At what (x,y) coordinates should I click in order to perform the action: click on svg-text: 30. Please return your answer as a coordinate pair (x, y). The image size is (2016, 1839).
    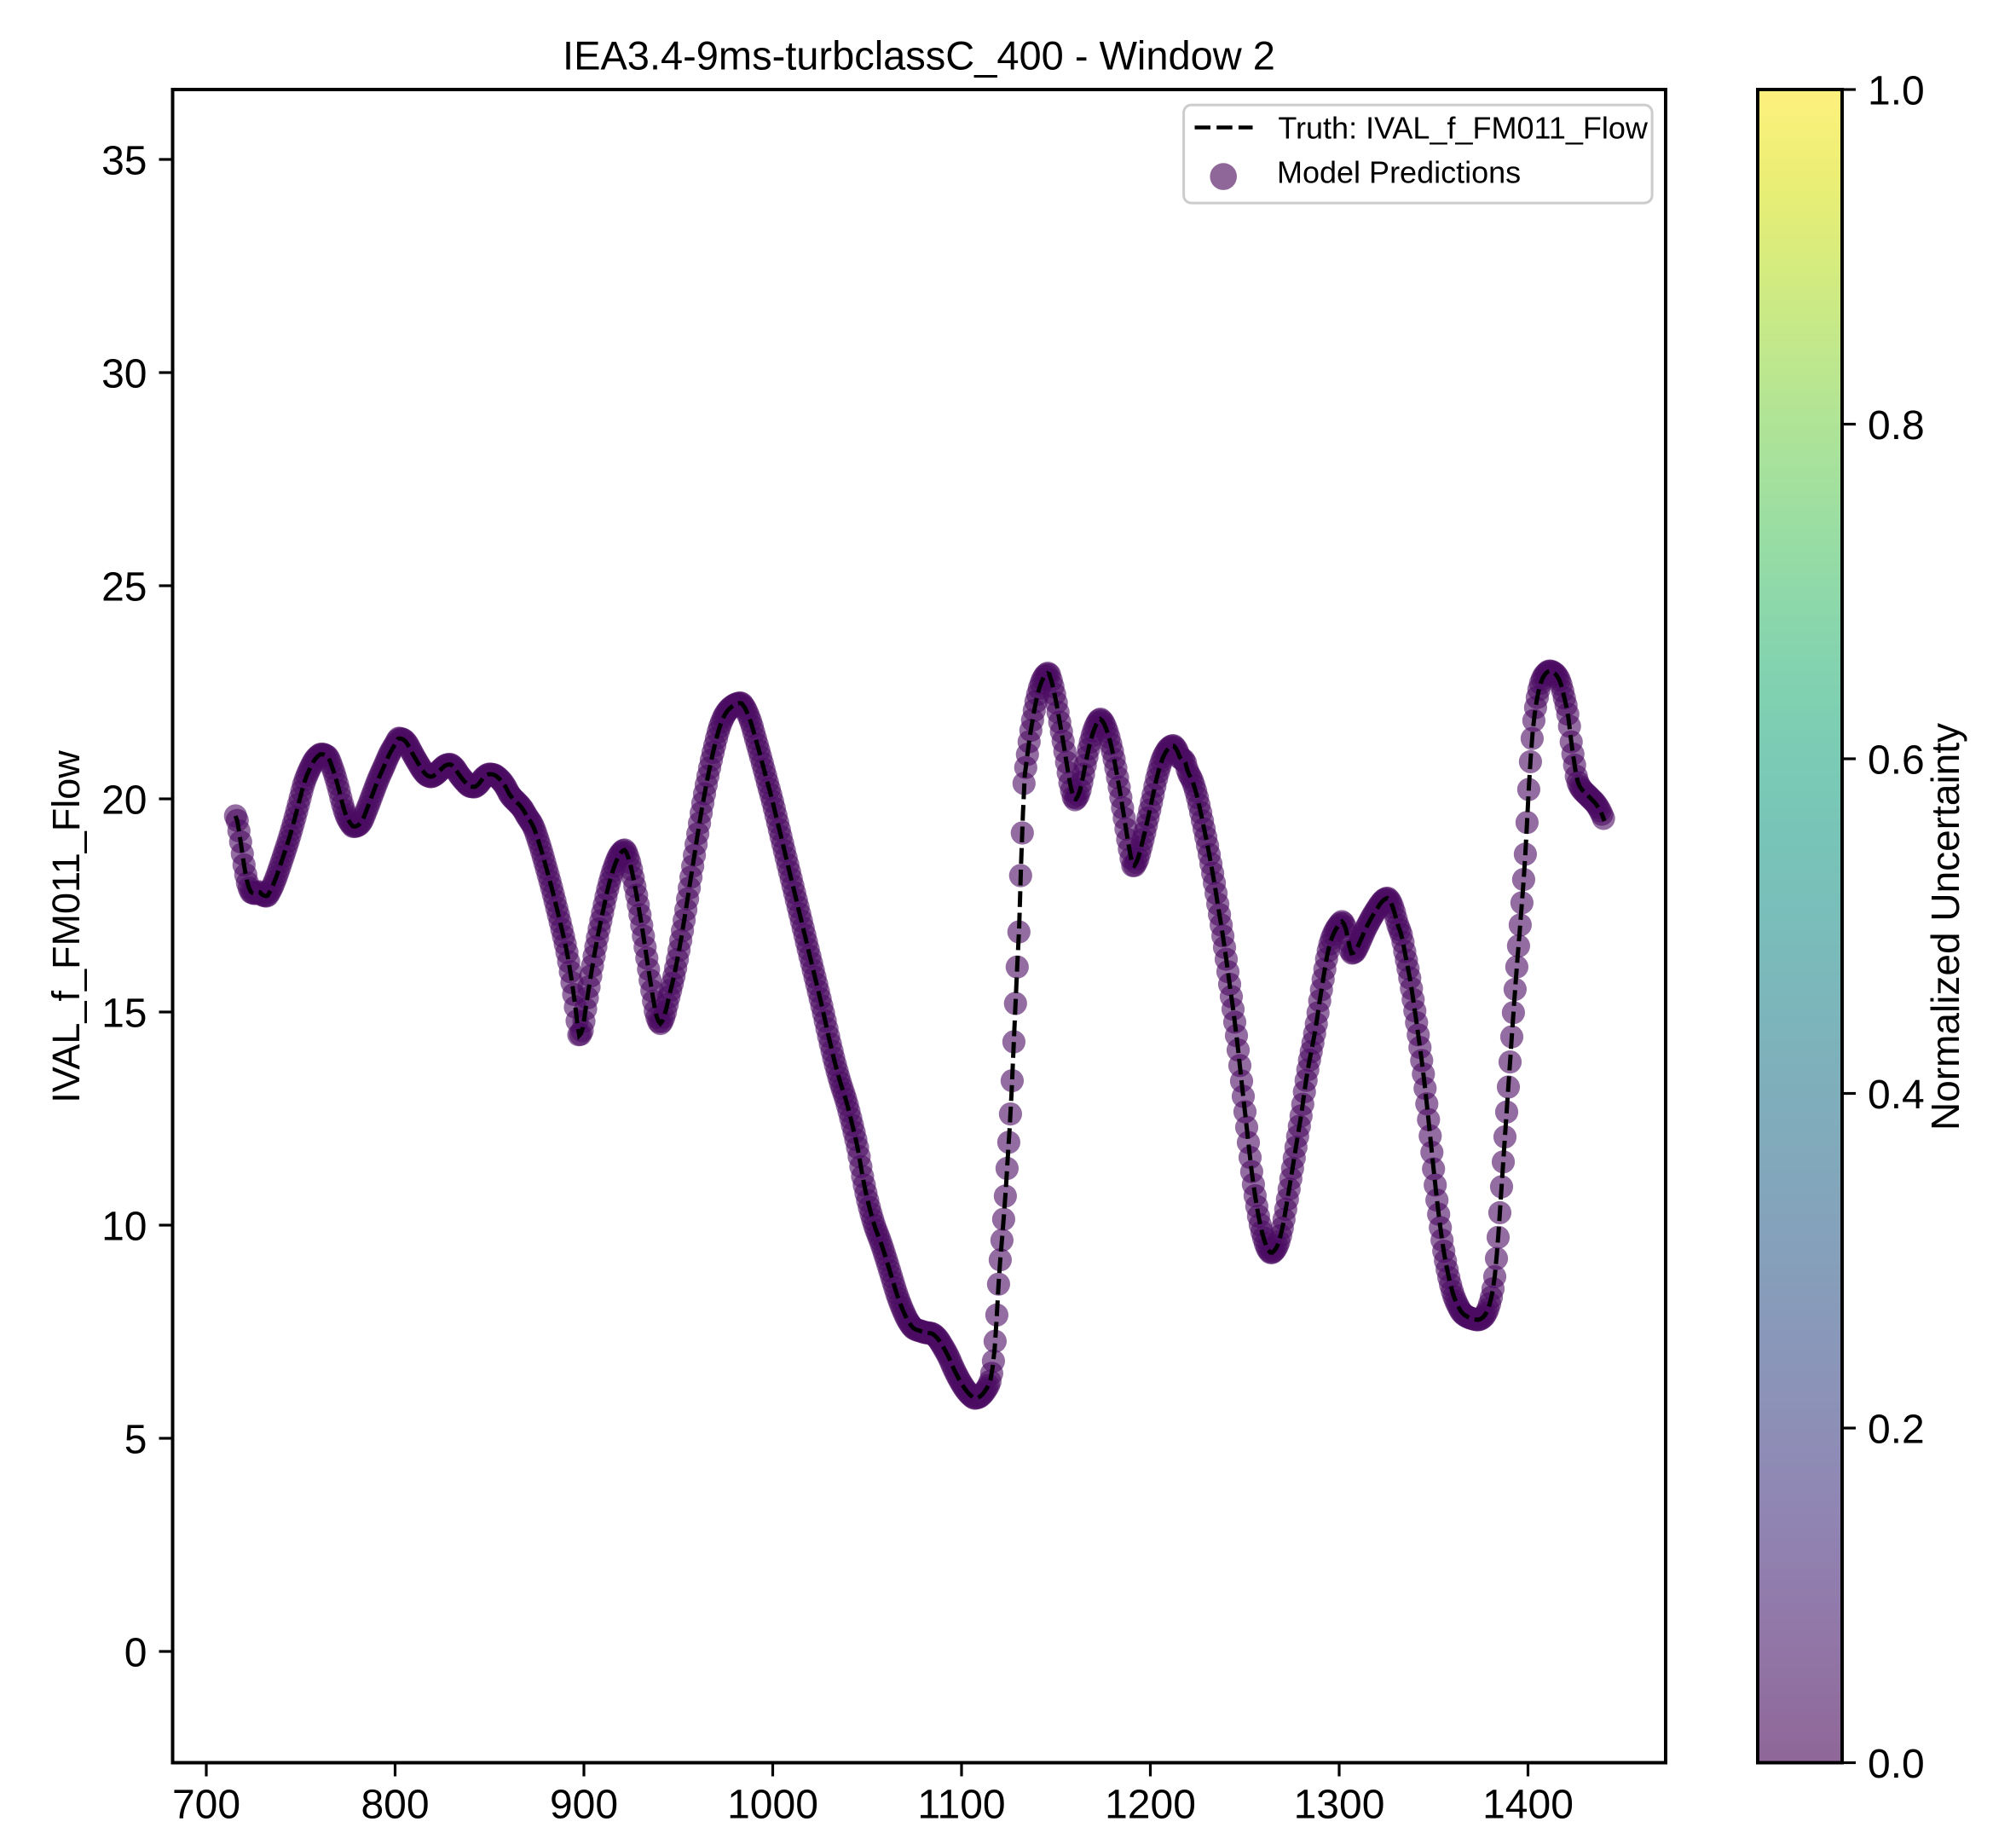
    Looking at the image, I should click on (124, 373).